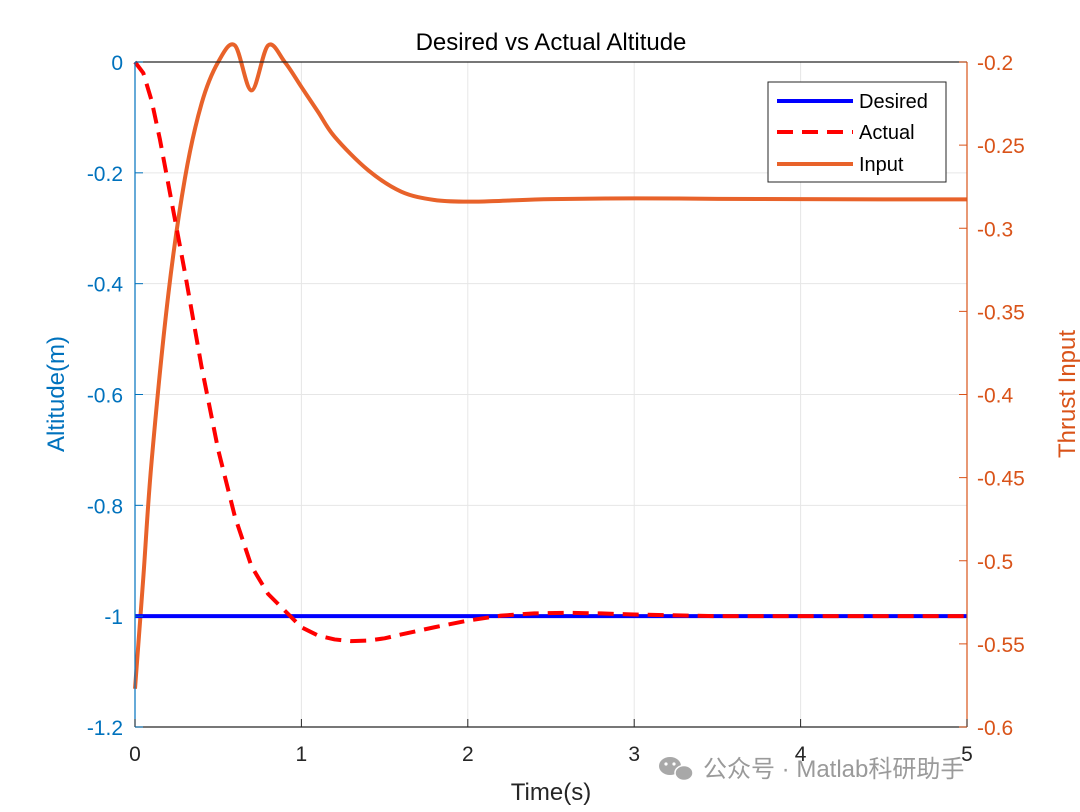  I want to click on wechat-icon, so click(676, 769).